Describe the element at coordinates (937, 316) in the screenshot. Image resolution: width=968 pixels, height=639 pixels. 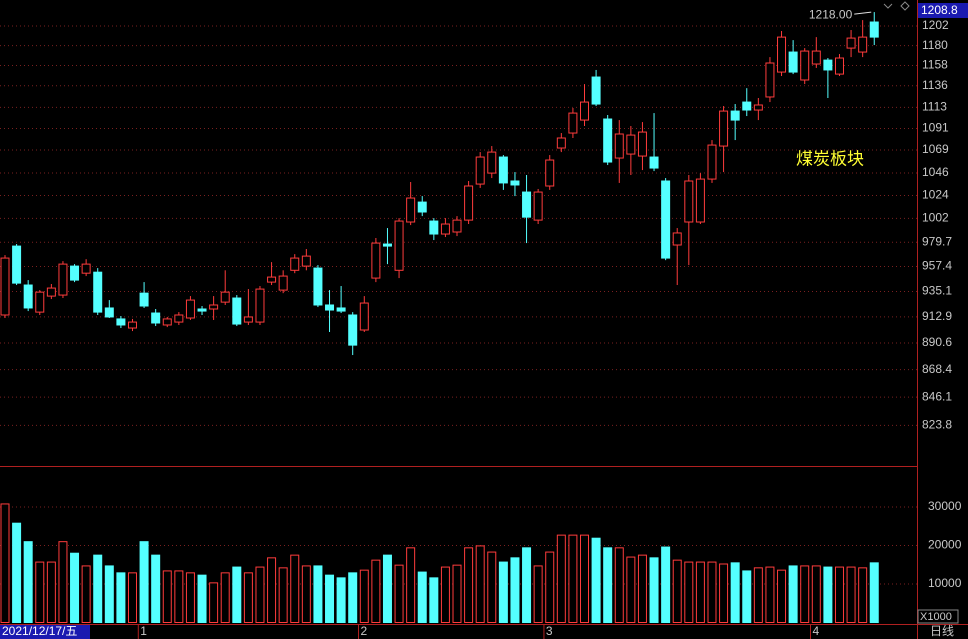
I see `y-tick-label: 912.9` at that location.